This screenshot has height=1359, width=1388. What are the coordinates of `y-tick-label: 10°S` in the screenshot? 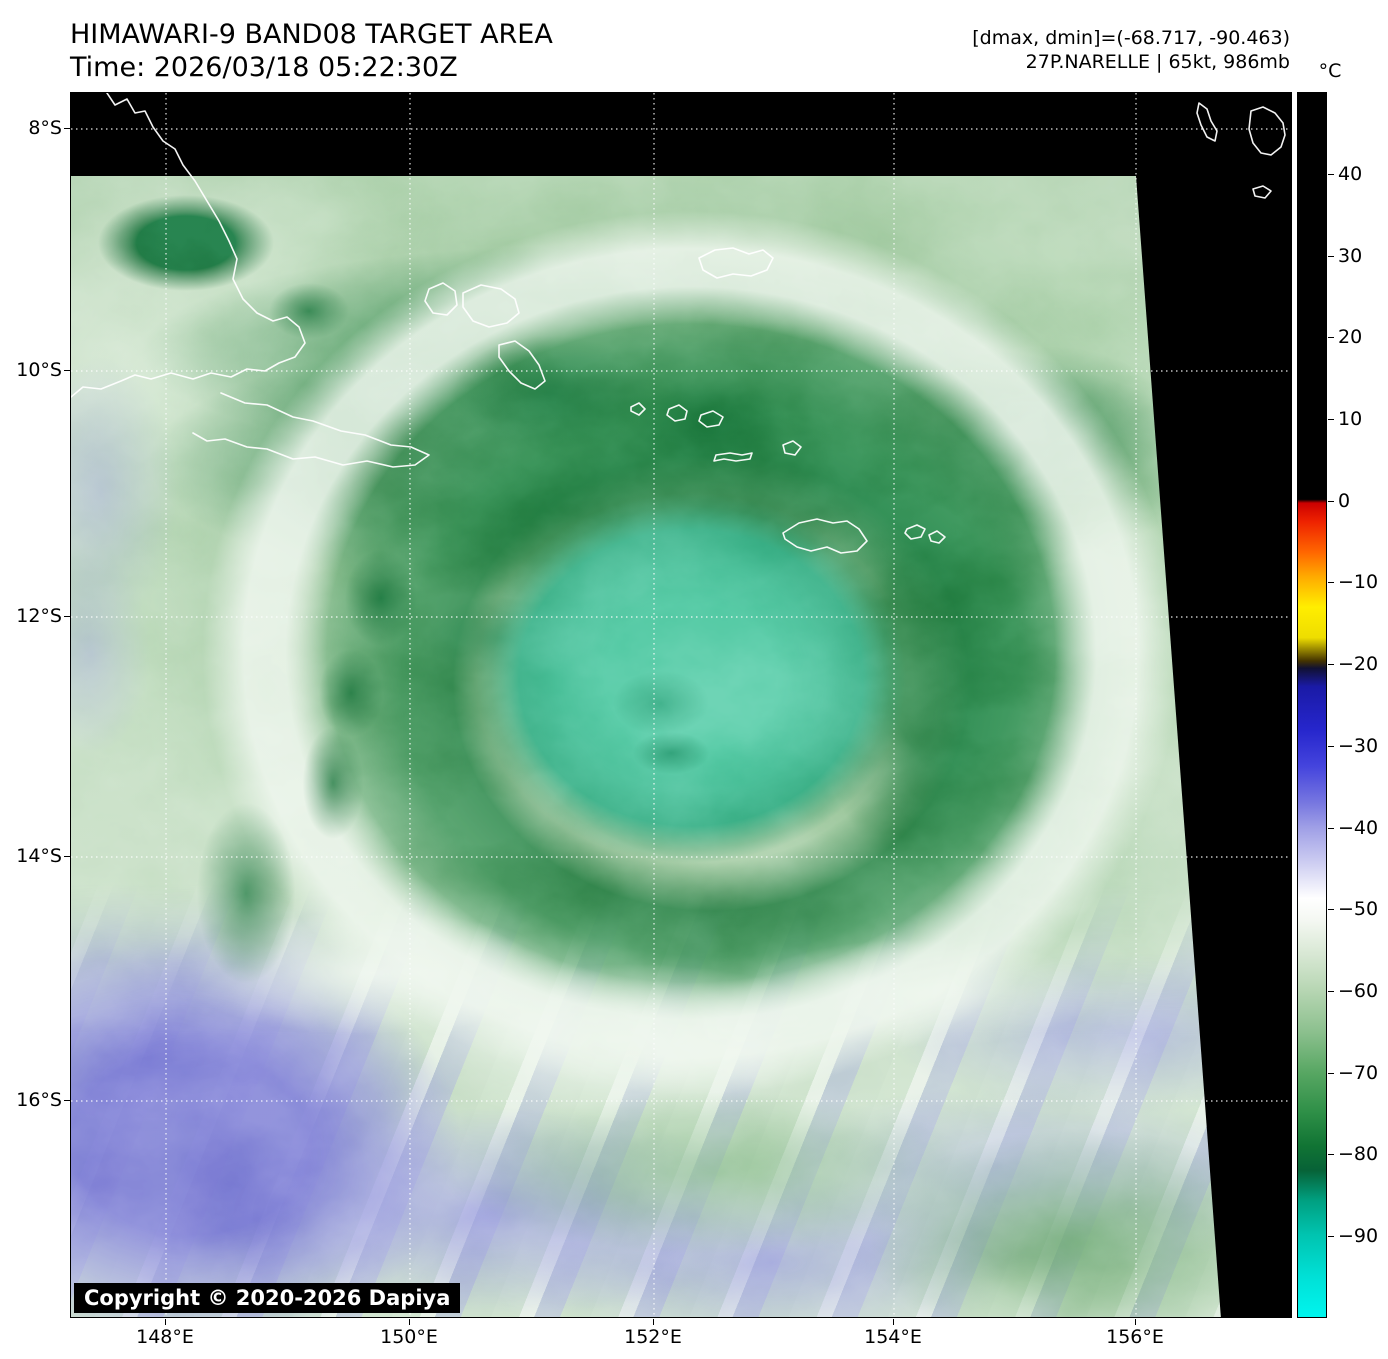 It's located at (39, 370).